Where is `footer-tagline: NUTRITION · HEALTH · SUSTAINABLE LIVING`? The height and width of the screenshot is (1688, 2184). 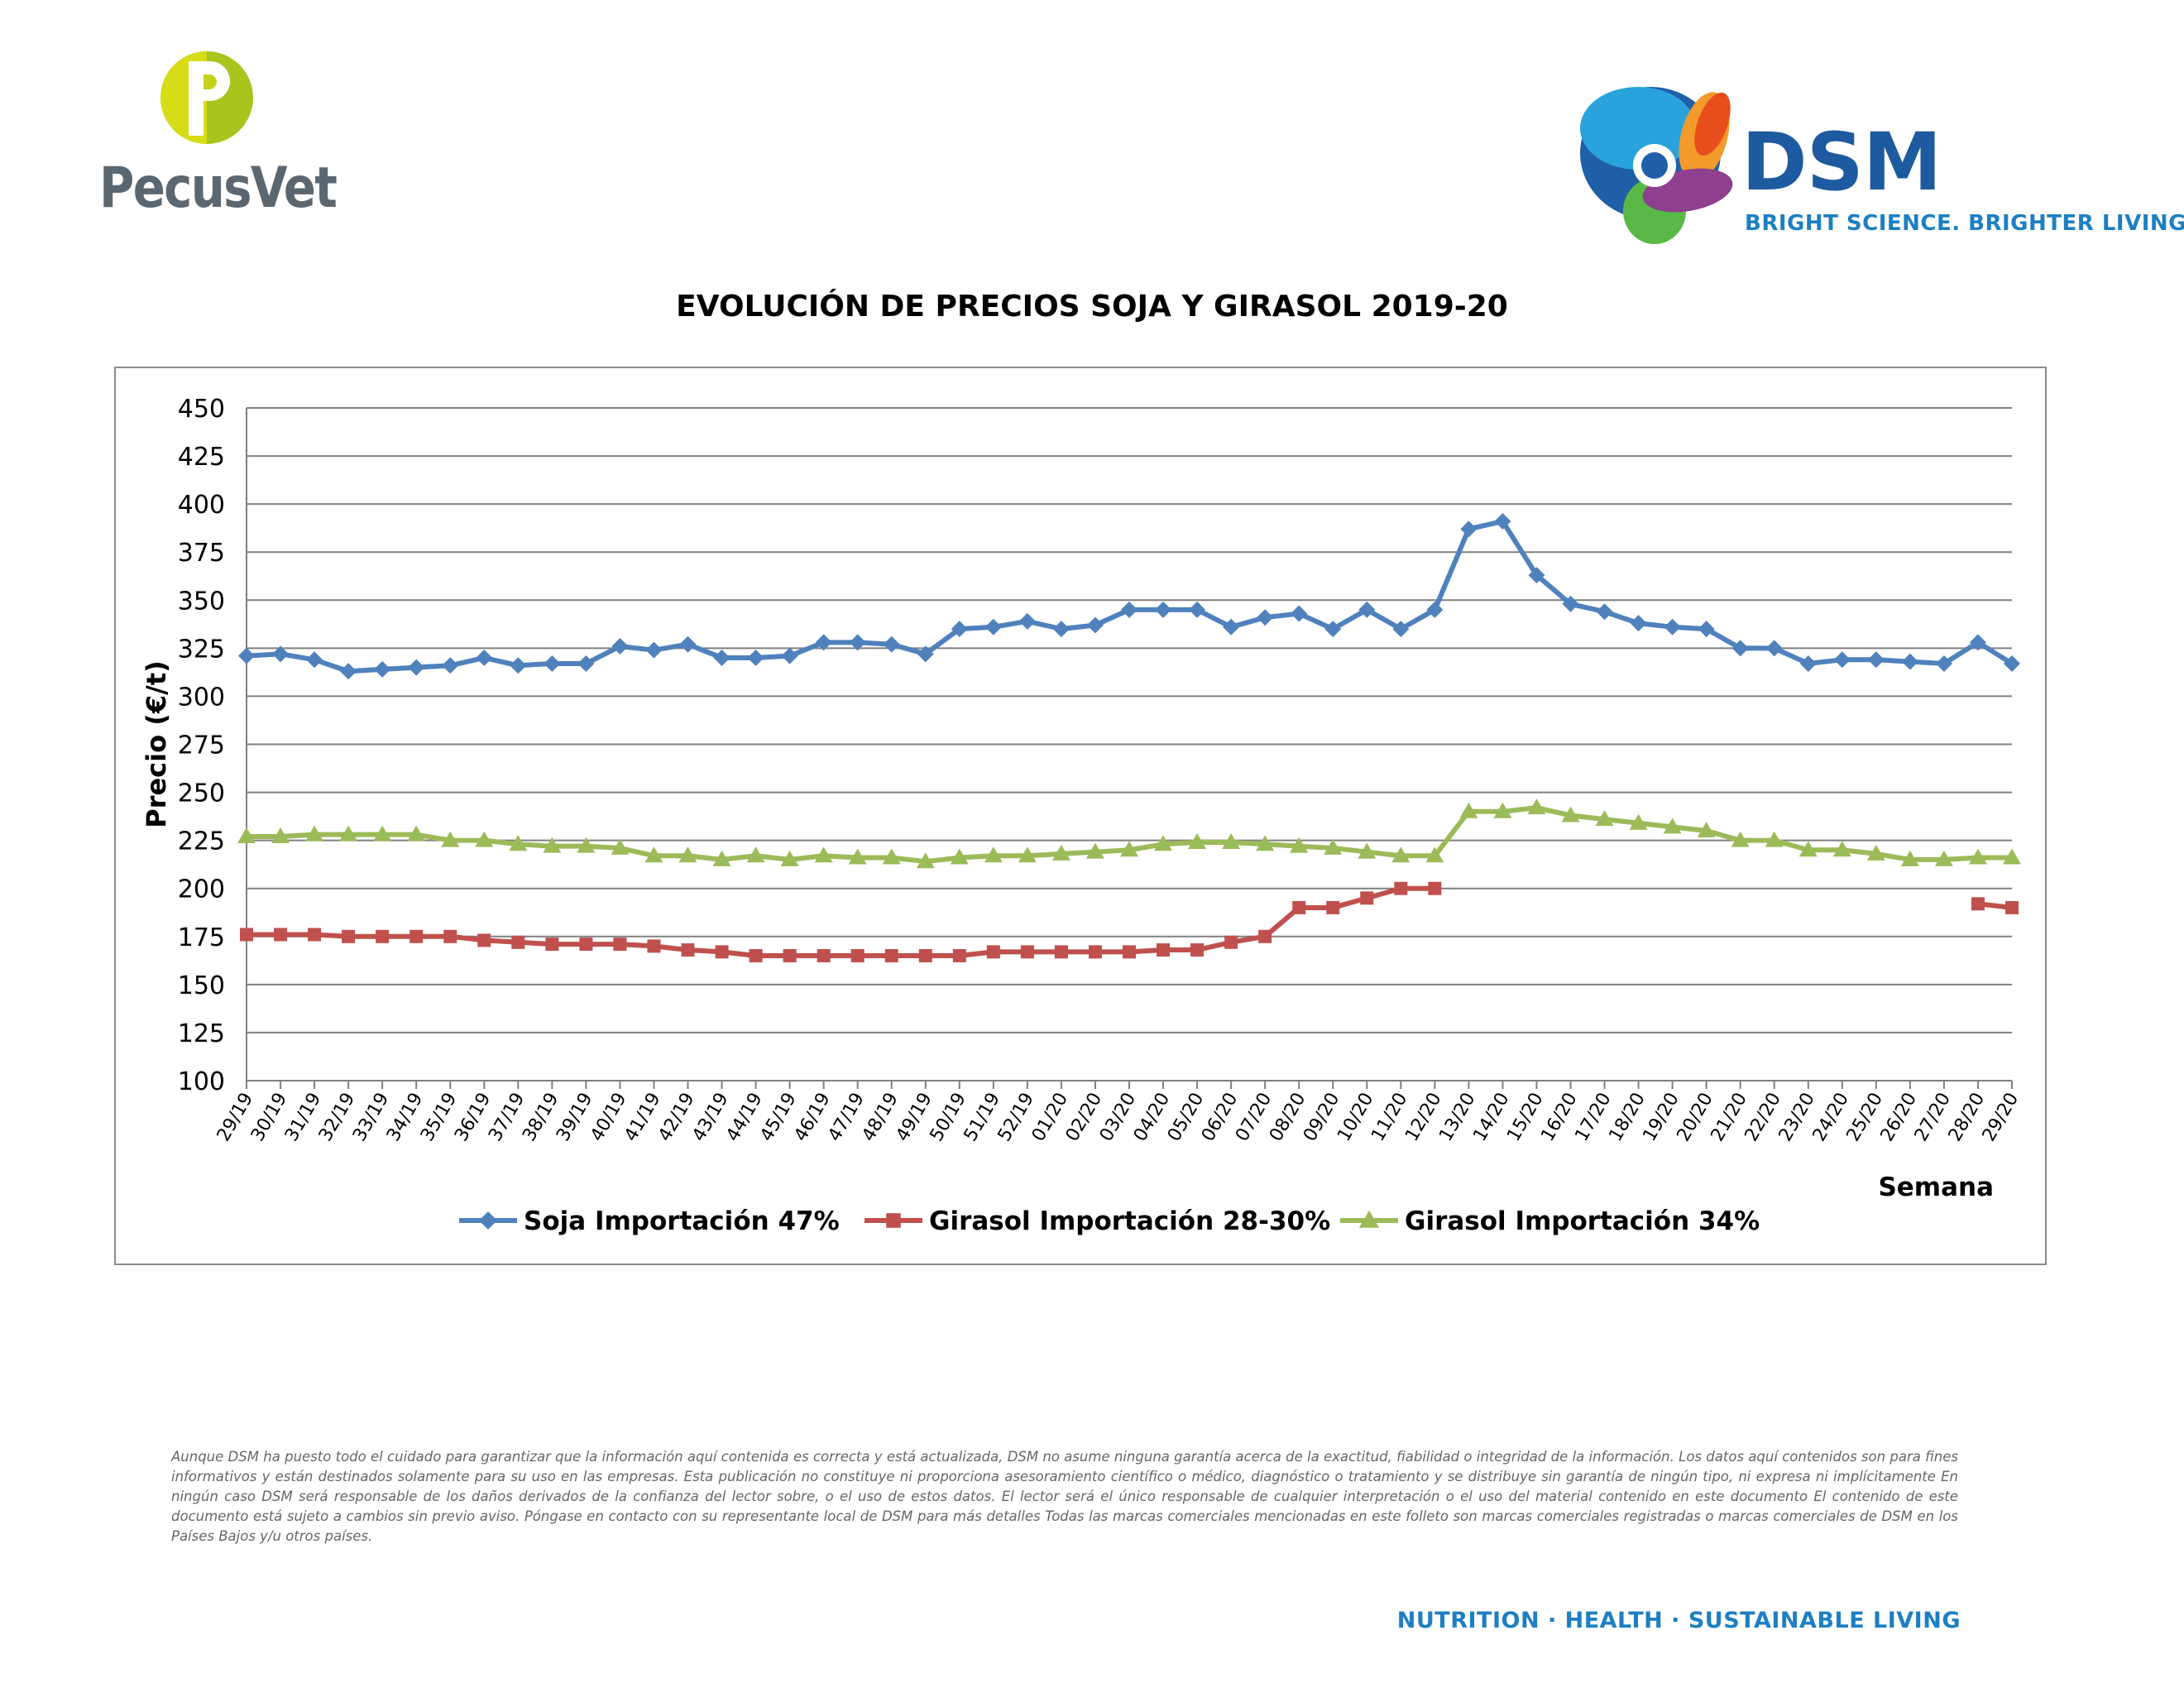 footer-tagline: NUTRITION · HEALTH · SUSTAINABLE LIVING is located at coordinates (1678, 1620).